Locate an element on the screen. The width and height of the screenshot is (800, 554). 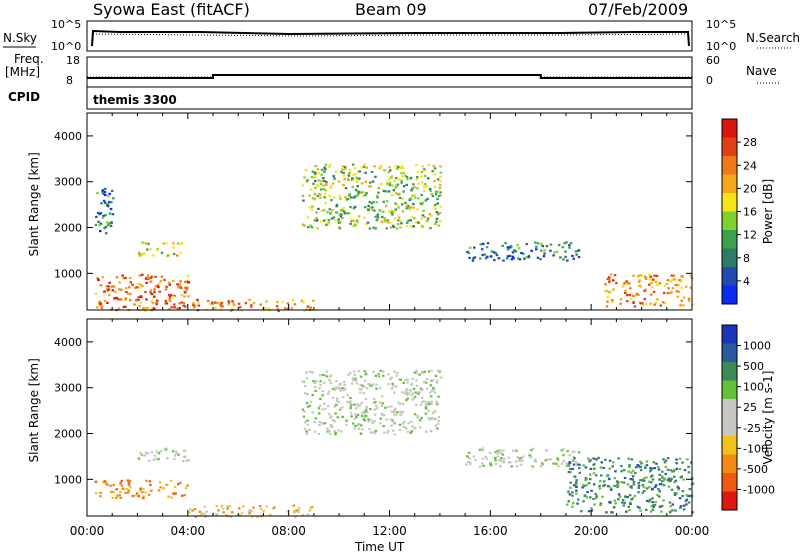
power-cbar-tick-label: 20 is located at coordinates (750, 188).